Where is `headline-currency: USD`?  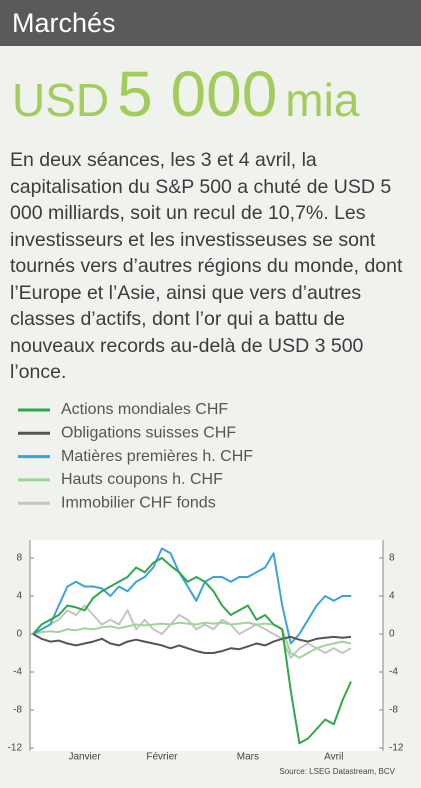 headline-currency: USD is located at coordinates (61, 100).